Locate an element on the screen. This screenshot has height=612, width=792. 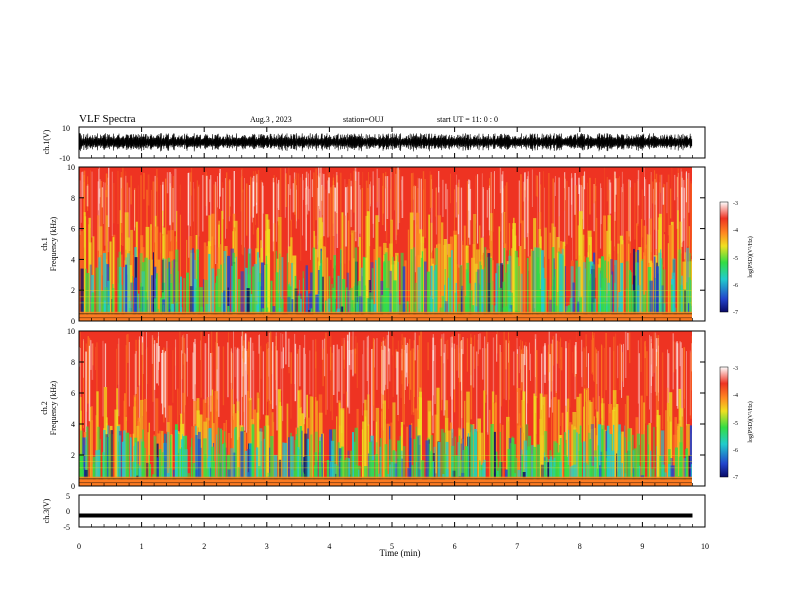
x-tick-label: 1 is located at coordinates (142, 546).